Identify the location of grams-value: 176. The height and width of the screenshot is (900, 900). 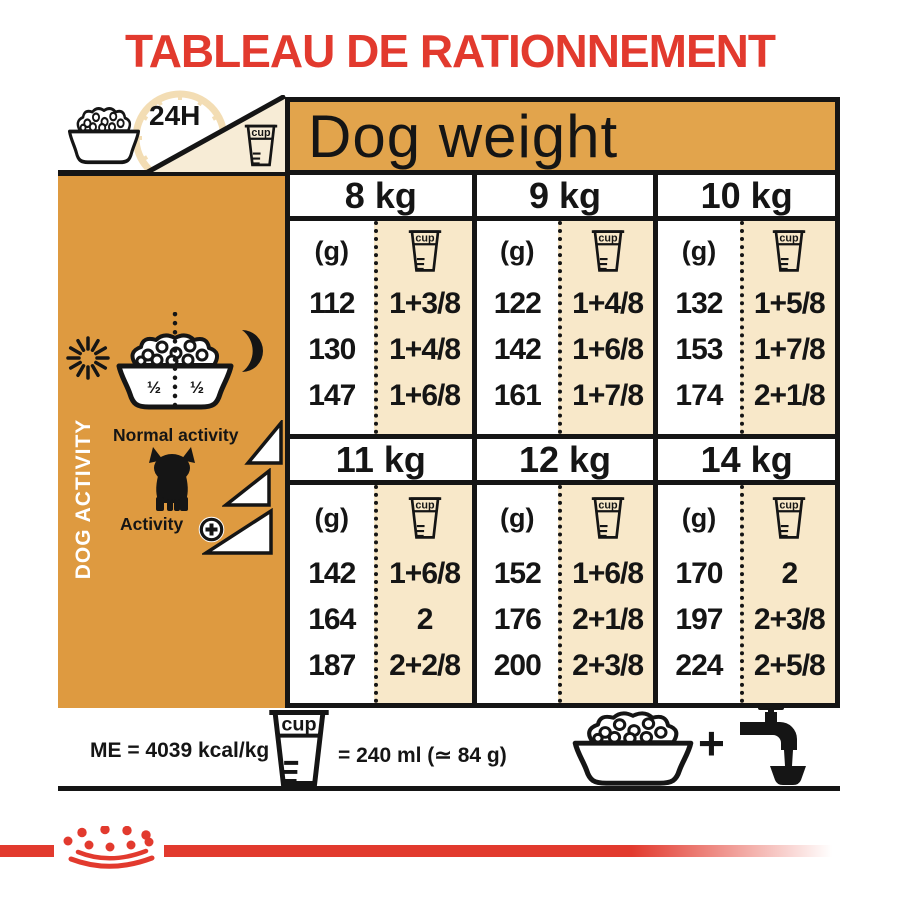
(517, 619).